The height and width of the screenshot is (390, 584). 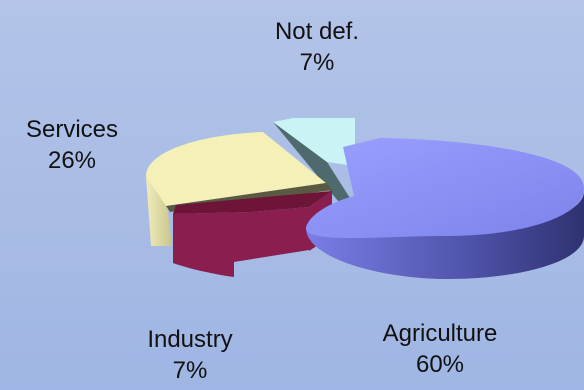 I want to click on slice-not-def, so click(x=314, y=162).